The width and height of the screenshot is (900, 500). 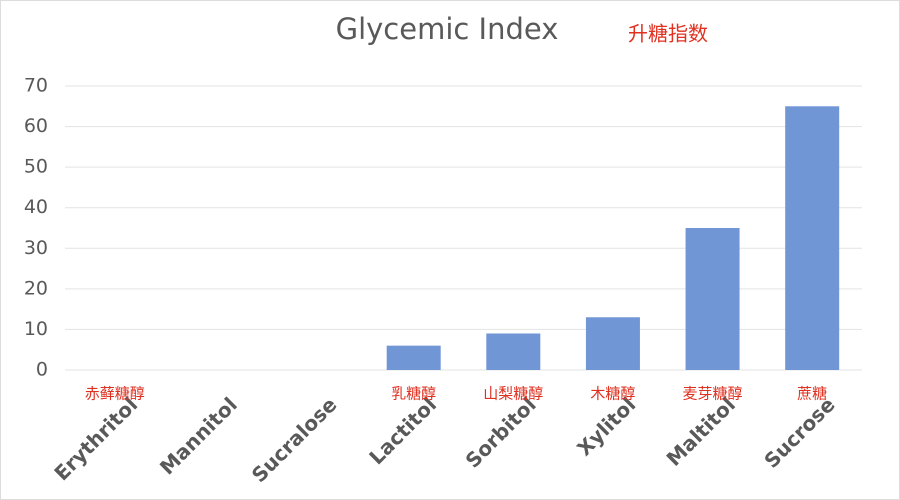 What do you see at coordinates (36, 126) in the screenshot?
I see `y-tick-label: 60` at bounding box center [36, 126].